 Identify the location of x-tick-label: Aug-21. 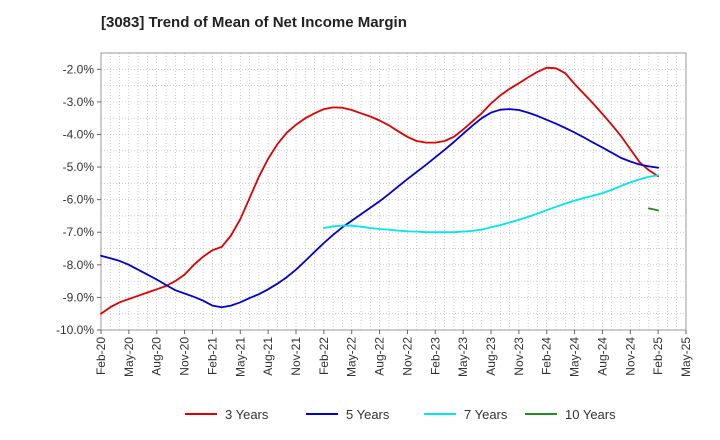
(268, 356).